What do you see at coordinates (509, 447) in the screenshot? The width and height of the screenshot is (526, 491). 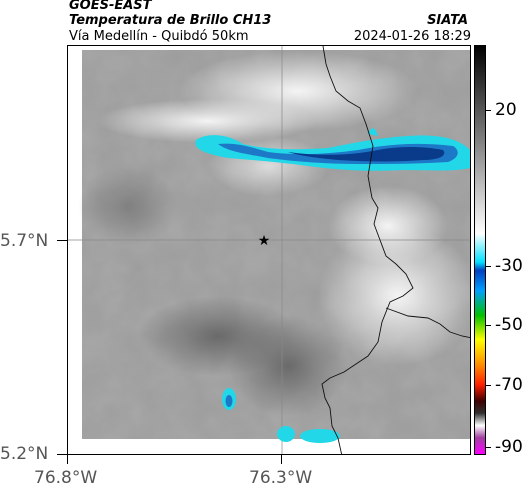 I see `cbar-label-minus90: -90` at bounding box center [509, 447].